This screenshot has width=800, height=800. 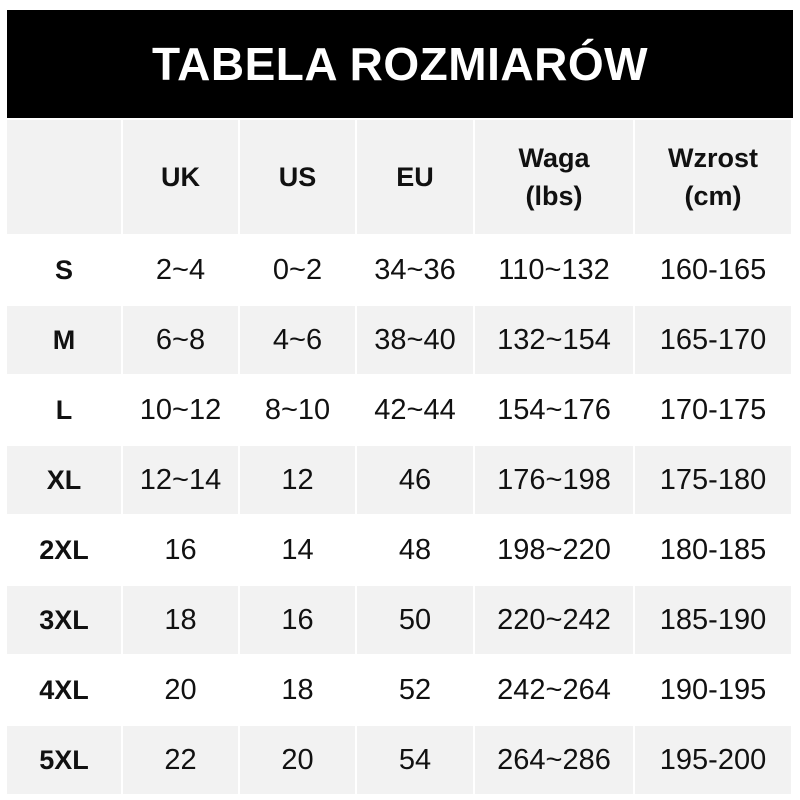 I want to click on header-waga-unit: (lbs), so click(x=554, y=196).